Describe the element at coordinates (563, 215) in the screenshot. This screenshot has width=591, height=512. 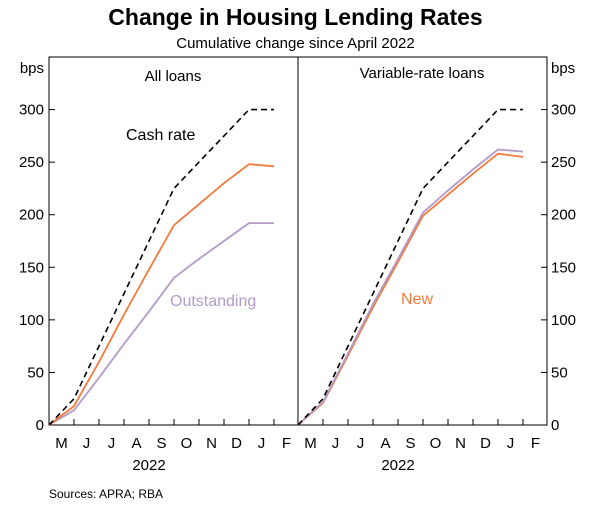
I see `y-tick-label-right: 200` at that location.